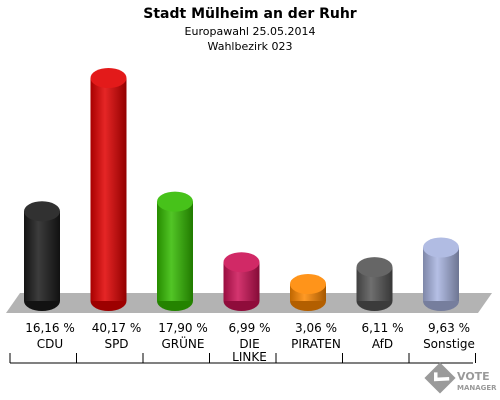  I want to click on bar-top-spd, so click(108, 78).